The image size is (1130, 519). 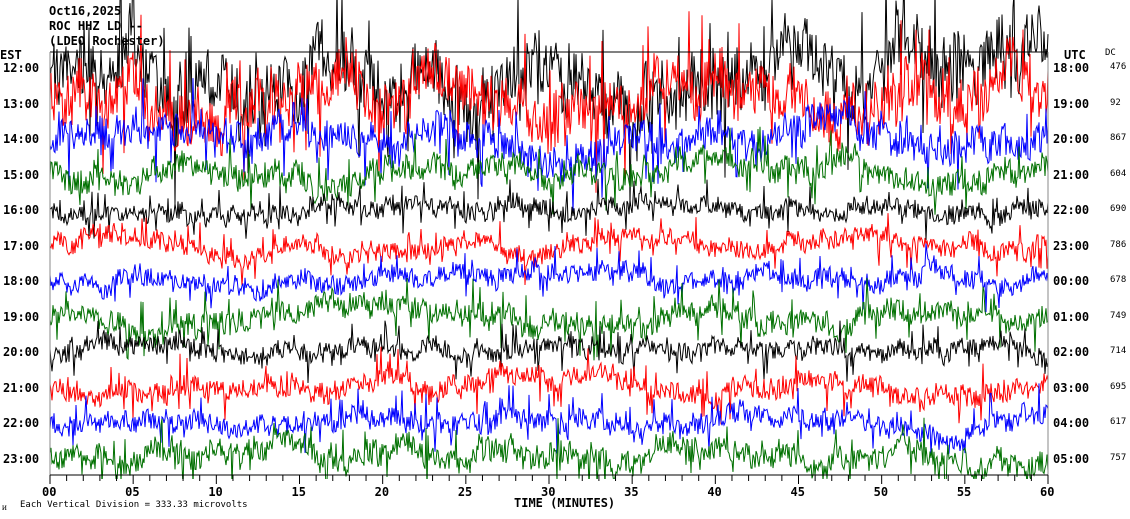 What do you see at coordinates (549, 319) in the screenshot?
I see `trace-1900` at bounding box center [549, 319].